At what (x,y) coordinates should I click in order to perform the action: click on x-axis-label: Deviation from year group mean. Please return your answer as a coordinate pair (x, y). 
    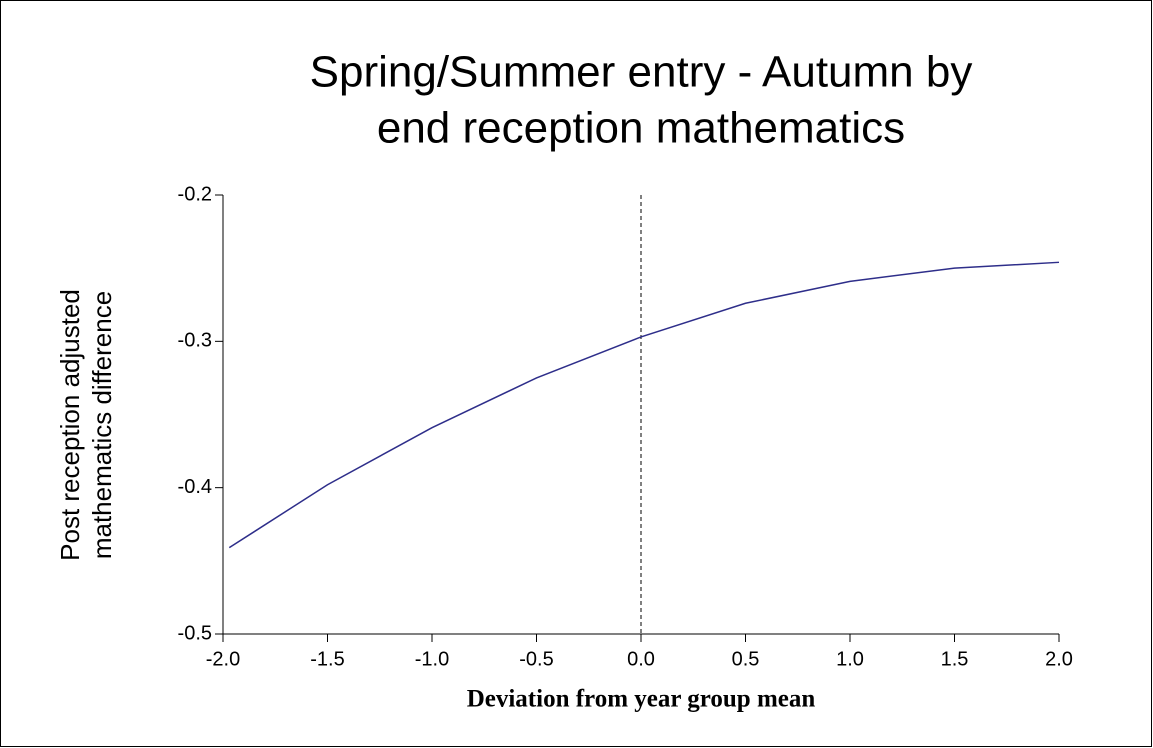
    Looking at the image, I should click on (641, 699).